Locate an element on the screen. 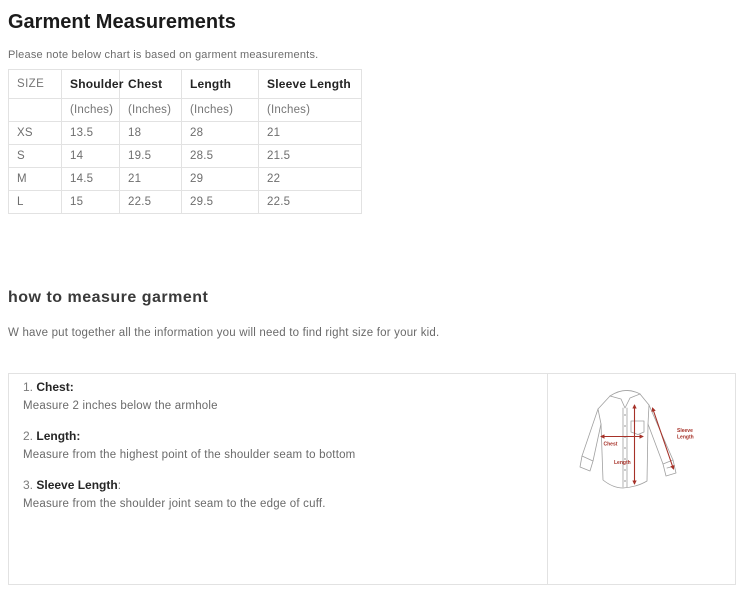 This screenshot has height=594, width=736. column-header-length: Length is located at coordinates (220, 84).